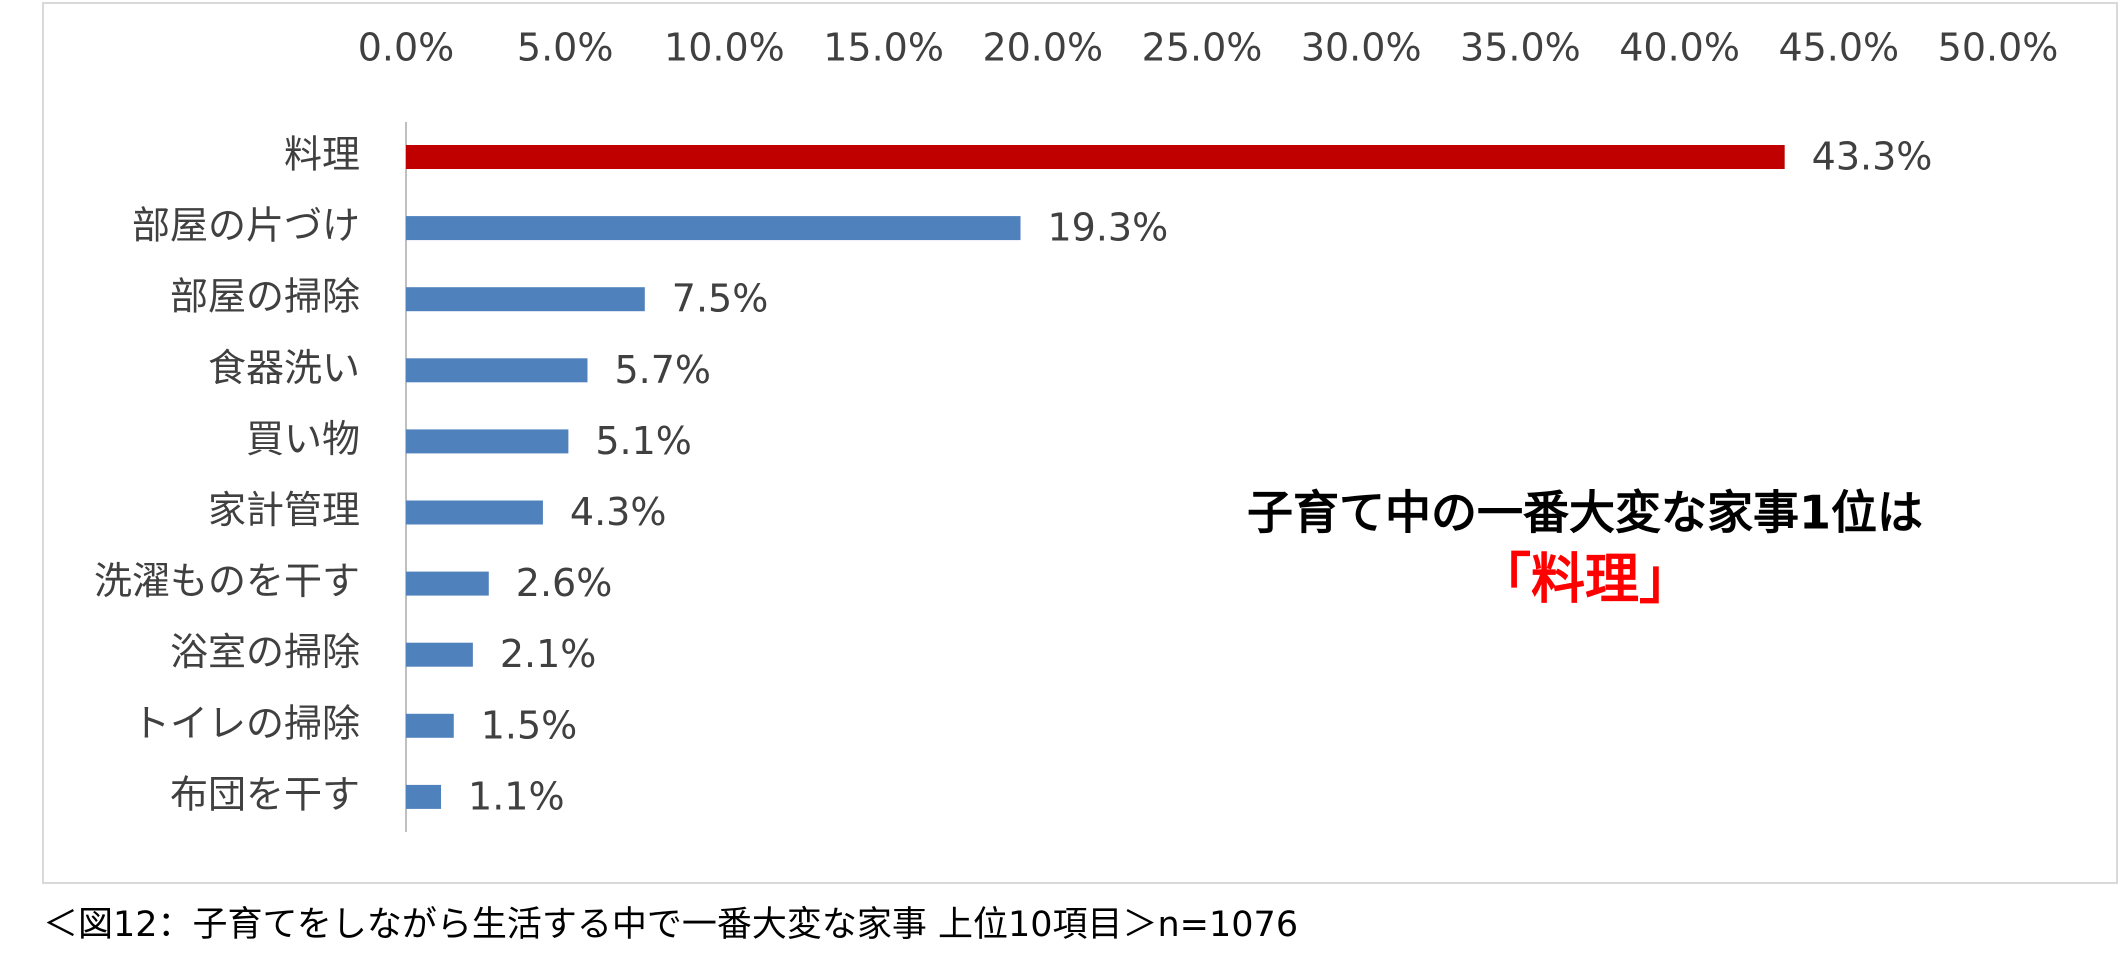  Describe the element at coordinates (1361, 48) in the screenshot. I see `x-tick-label: 30.0%` at that location.